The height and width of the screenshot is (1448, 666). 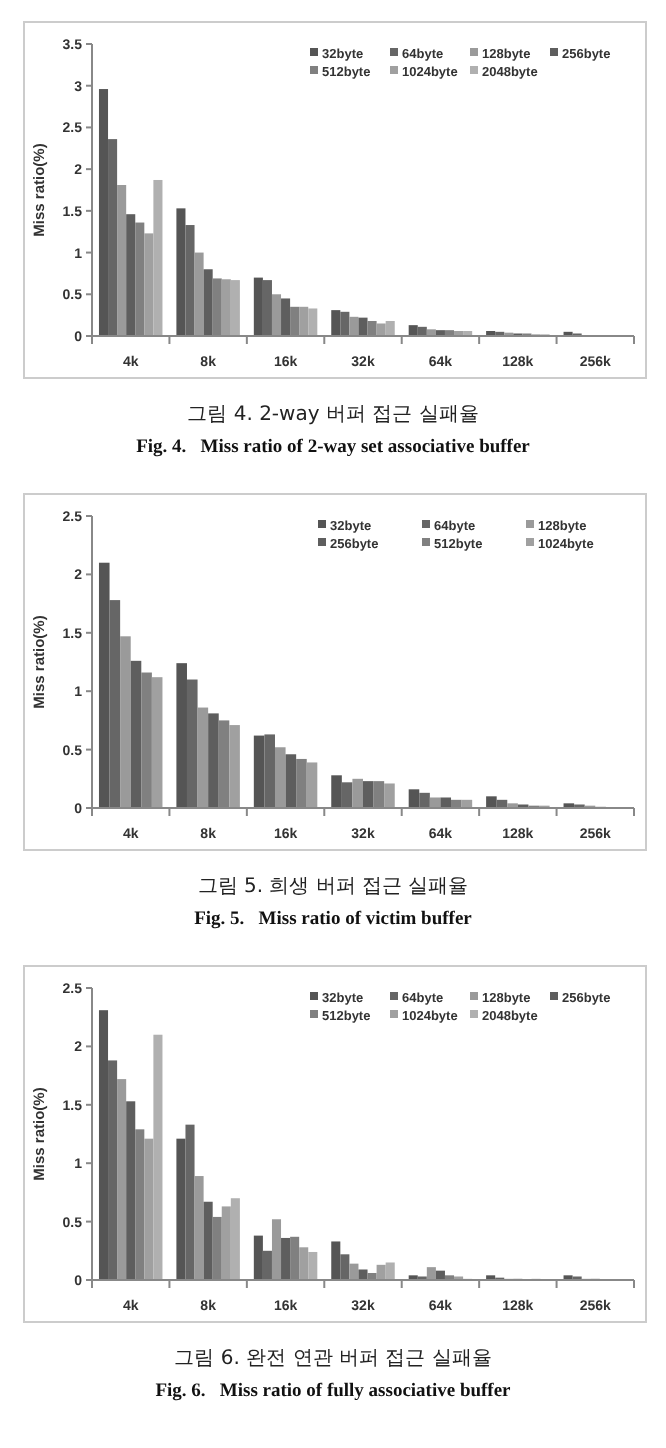 What do you see at coordinates (333, 1359) in the screenshot?
I see `text: 그림 6. 완전 연관 버퍼 접근 실패율` at bounding box center [333, 1359].